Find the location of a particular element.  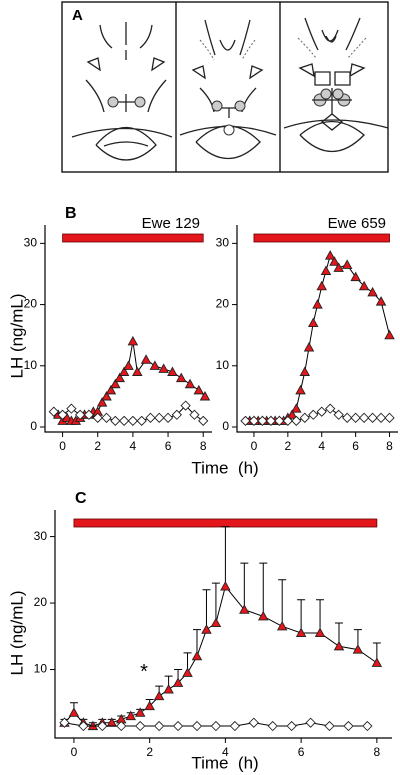

series-line is located at coordinates (320, 338).